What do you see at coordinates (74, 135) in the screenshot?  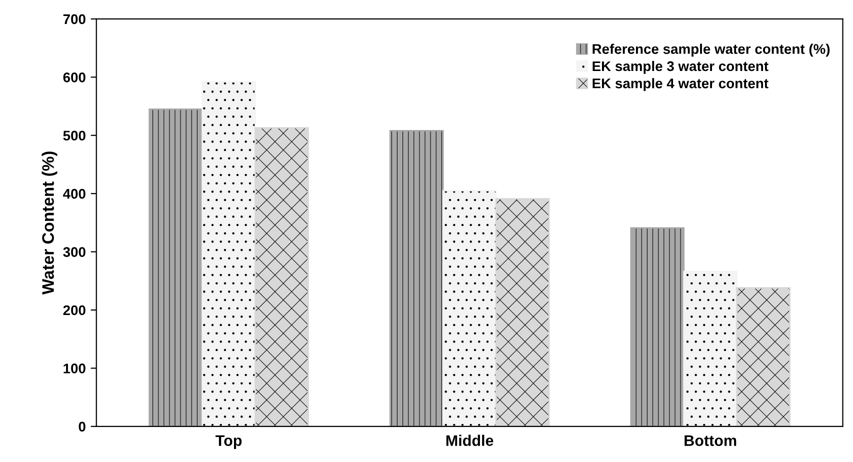 I see `y-tick-label: 500` at bounding box center [74, 135].